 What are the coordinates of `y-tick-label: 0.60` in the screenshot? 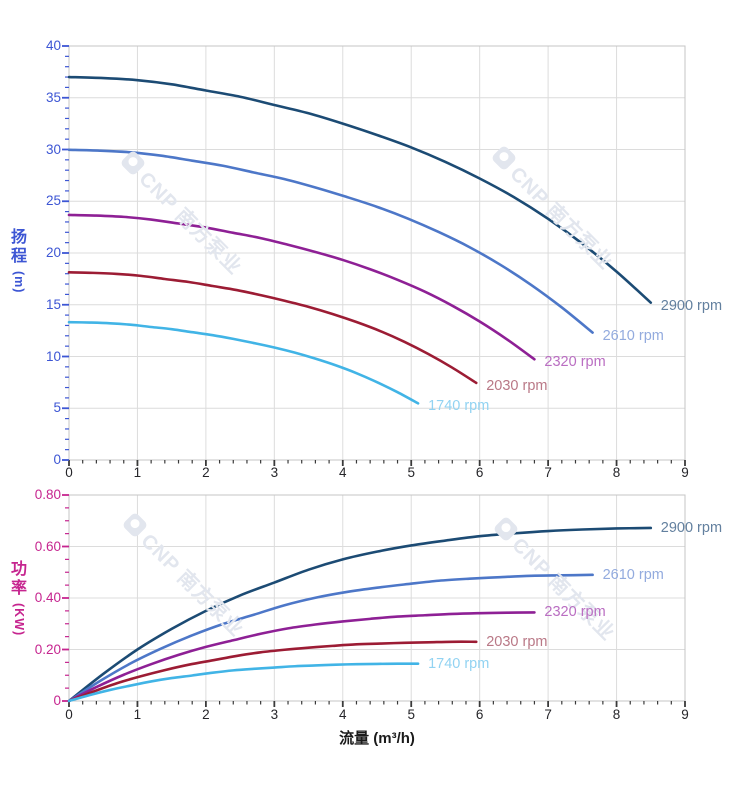 It's located at (47, 546).